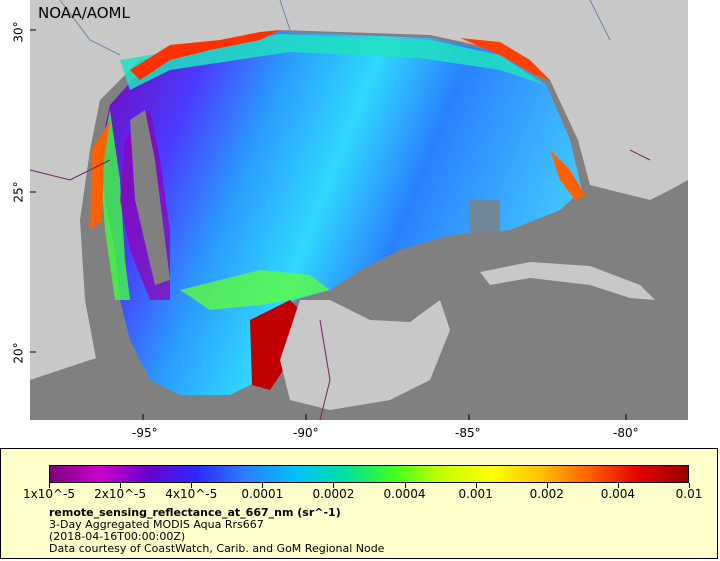  Describe the element at coordinates (150, 197) in the screenshot. I see `cloud-gap-west` at that location.